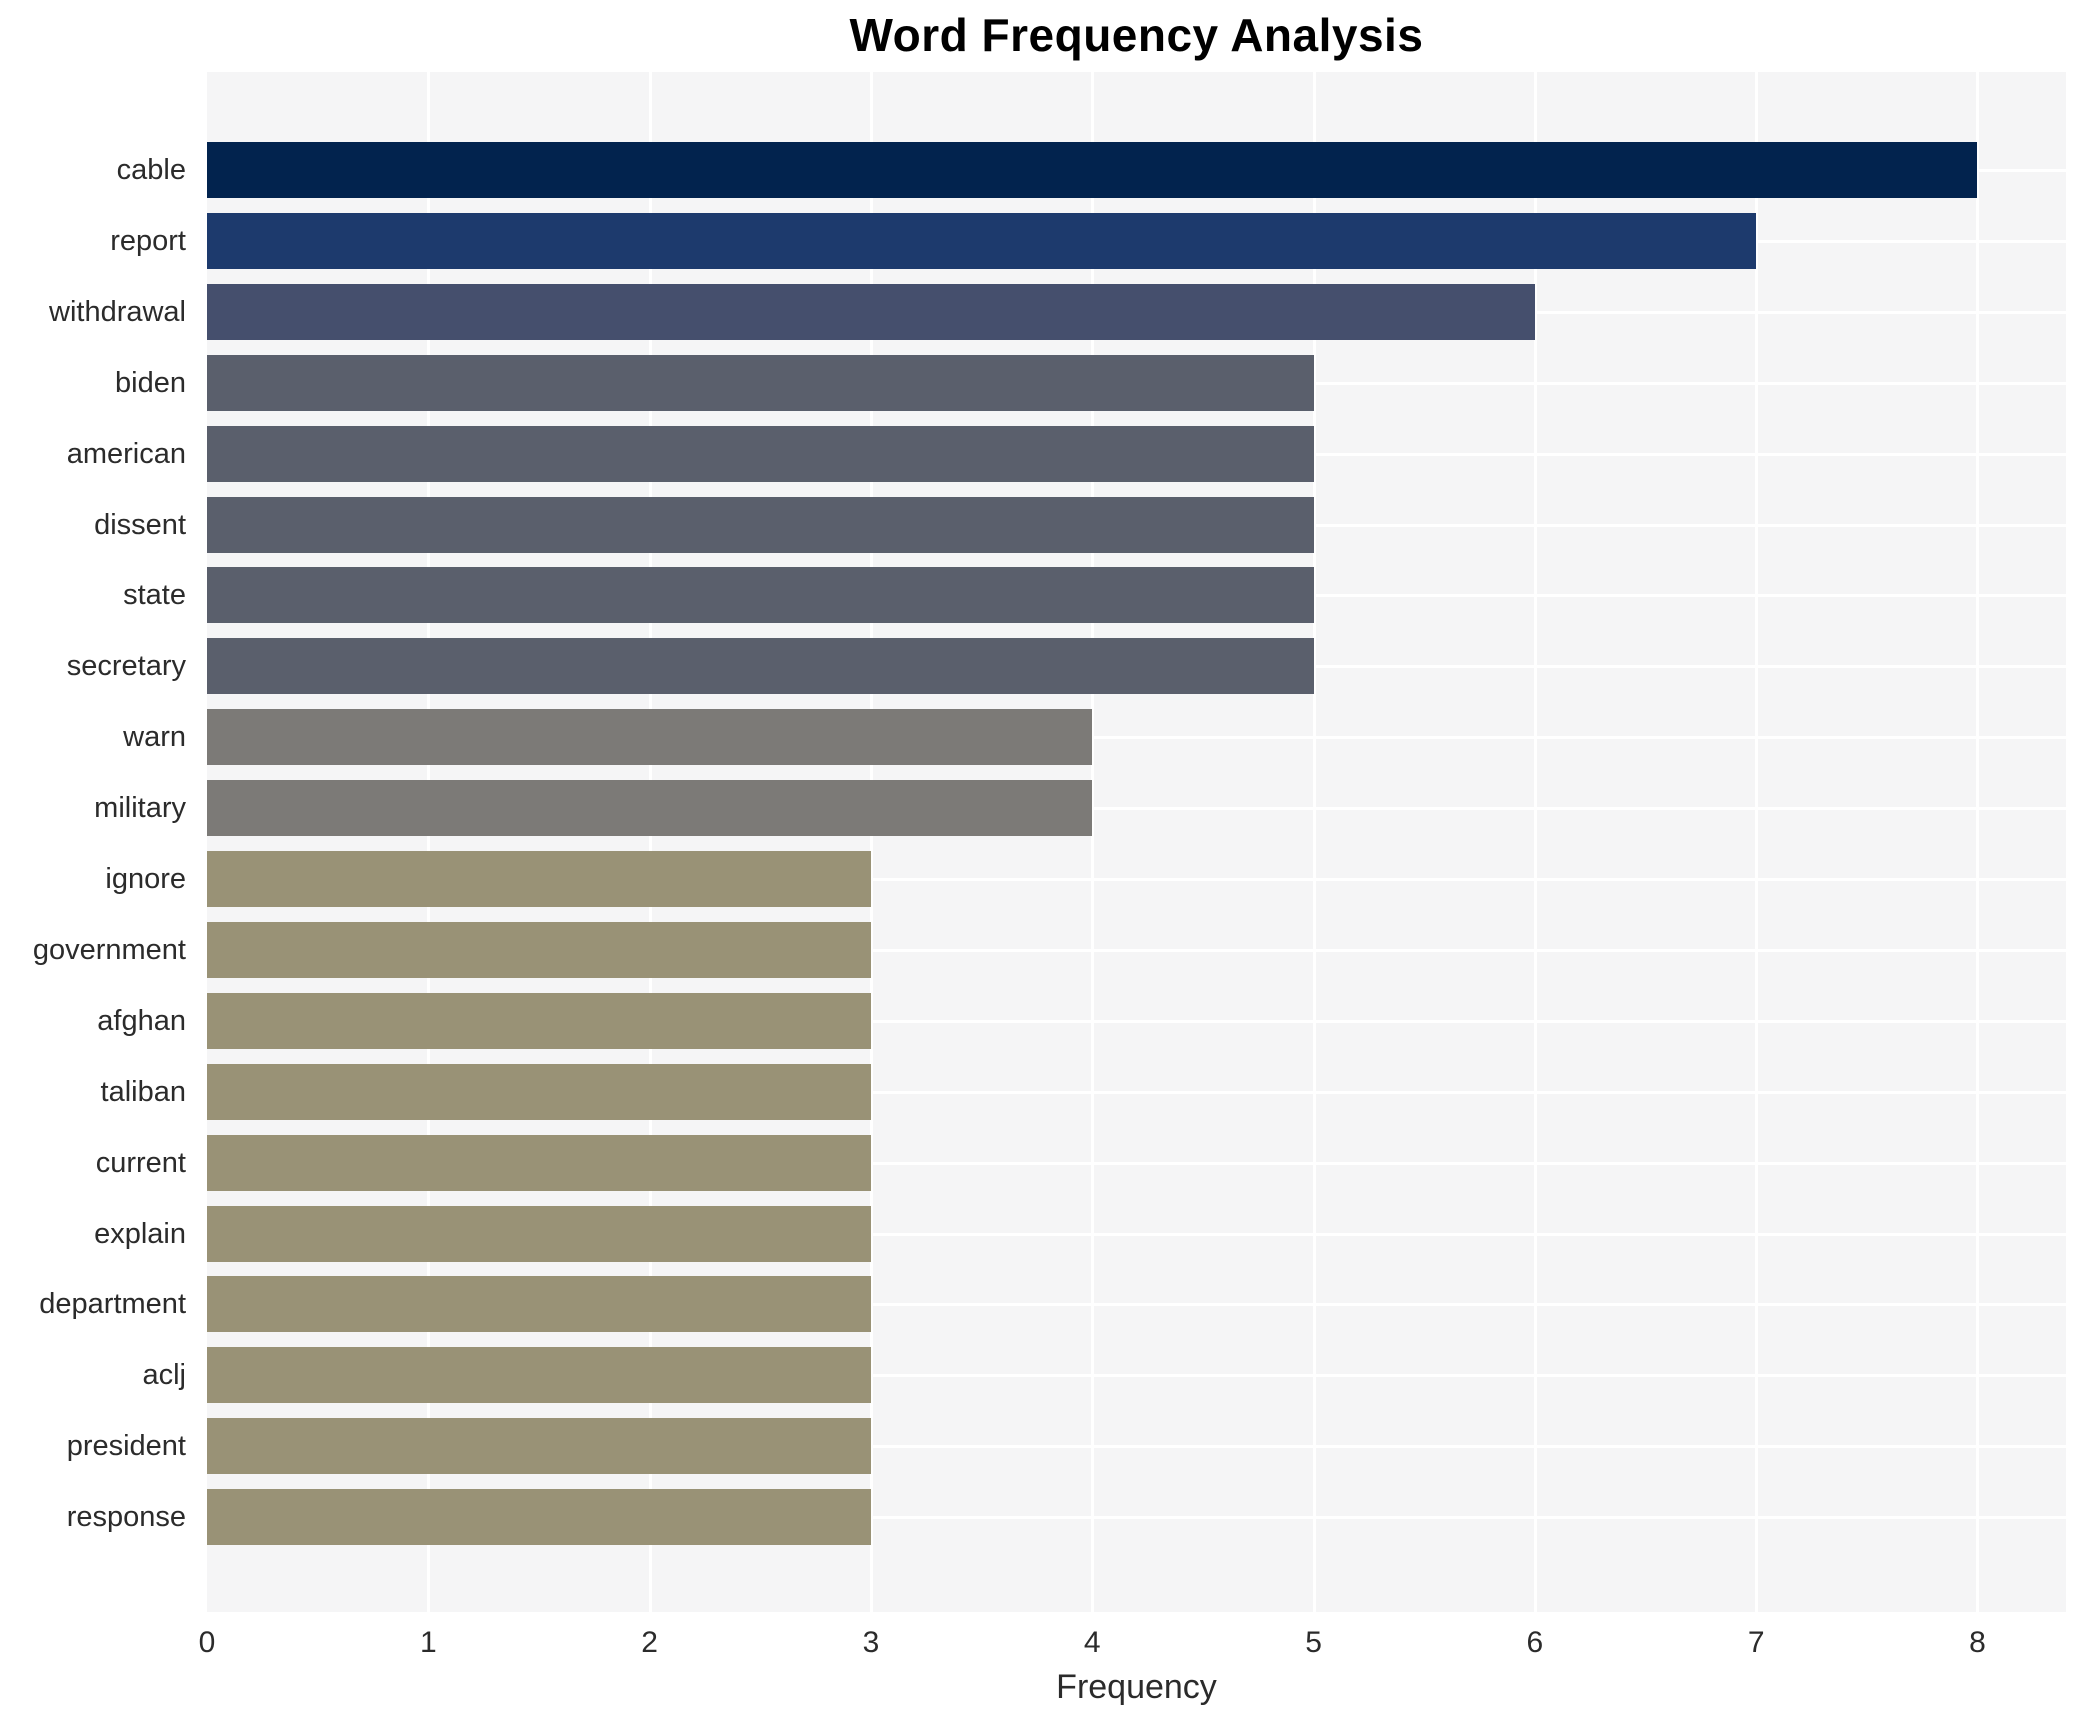  I want to click on y-tick-label-taliban: taliban, so click(143, 1091).